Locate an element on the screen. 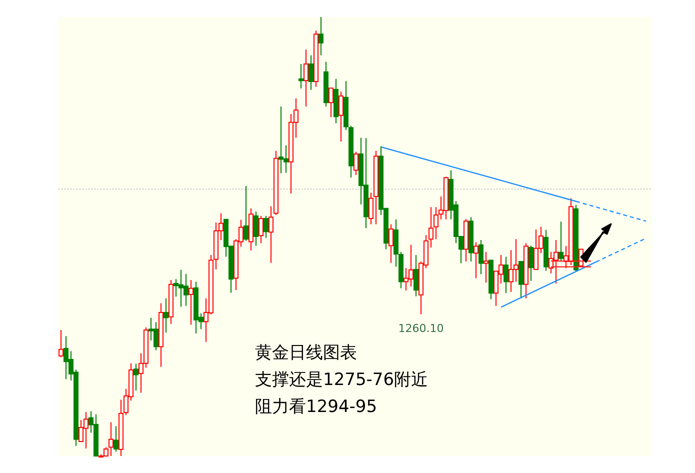 The height and width of the screenshot is (473, 695). annotation: 阻力看1294-95 is located at coordinates (316, 407).